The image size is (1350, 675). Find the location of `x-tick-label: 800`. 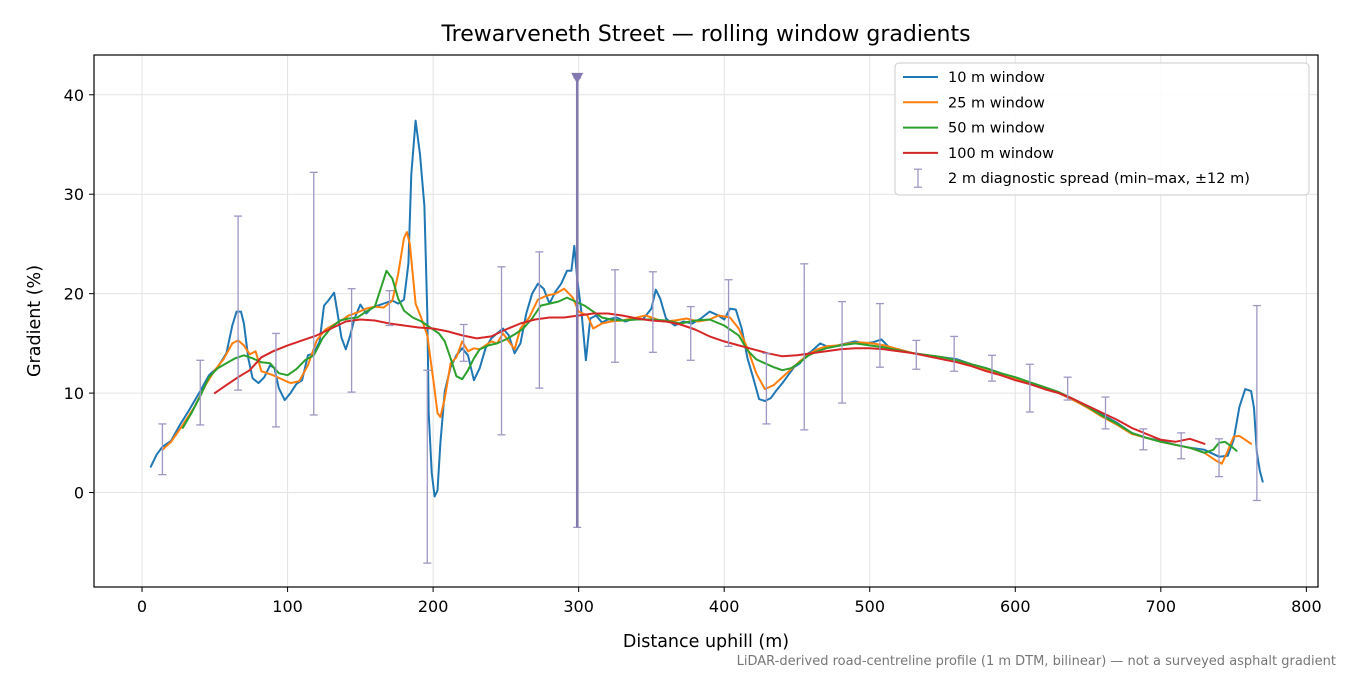

x-tick-label: 800 is located at coordinates (1306, 606).